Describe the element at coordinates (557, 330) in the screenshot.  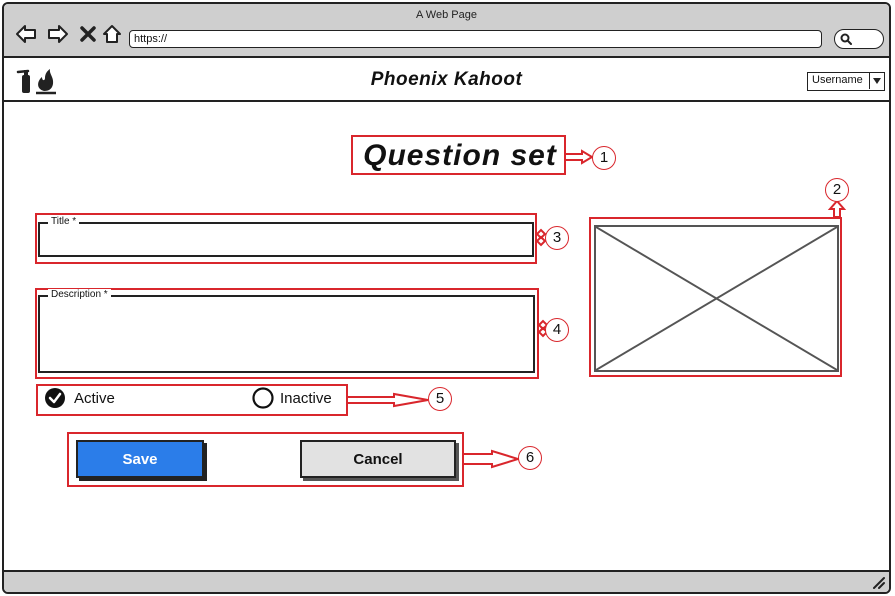
I see `callout-4: 4` at that location.